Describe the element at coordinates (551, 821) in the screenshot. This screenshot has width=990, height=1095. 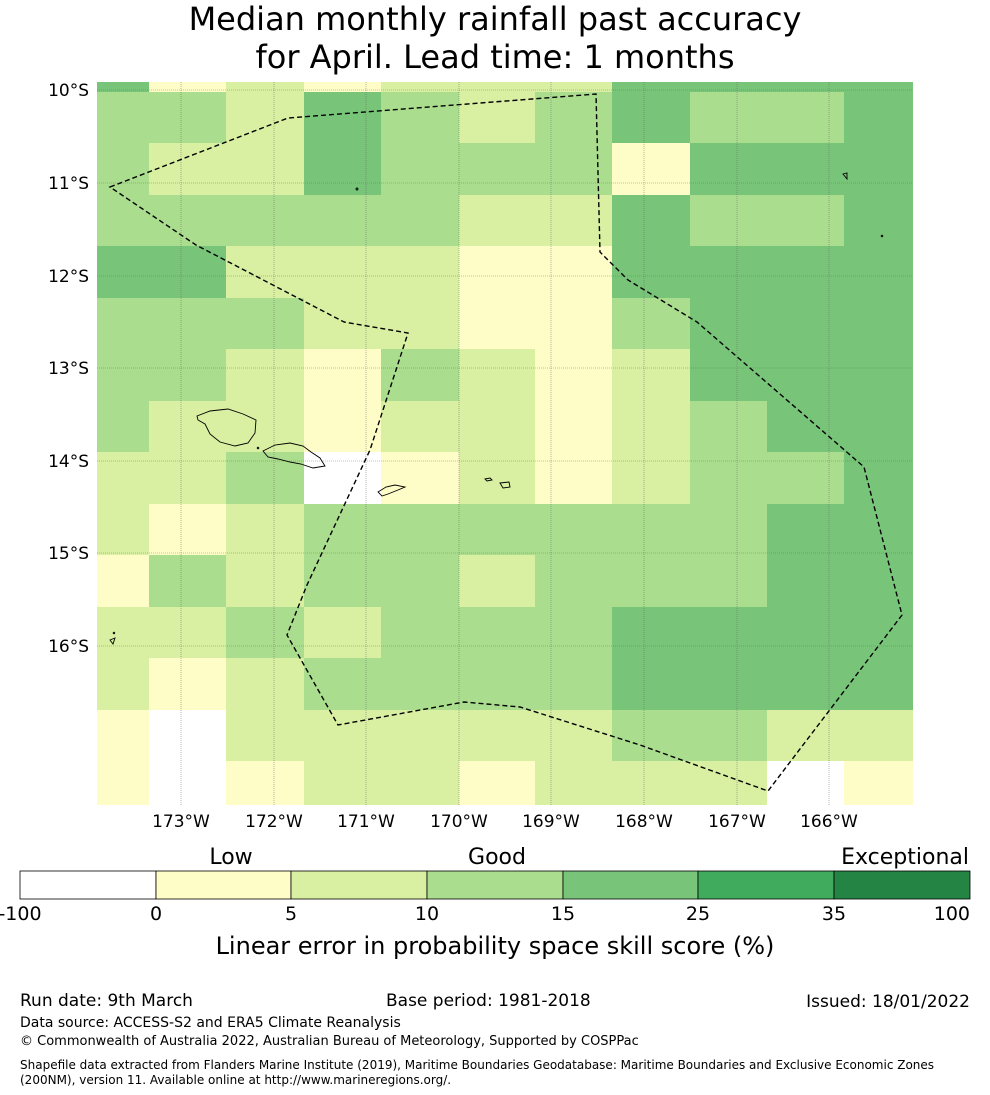
I see `lon-label: 169°W` at that location.